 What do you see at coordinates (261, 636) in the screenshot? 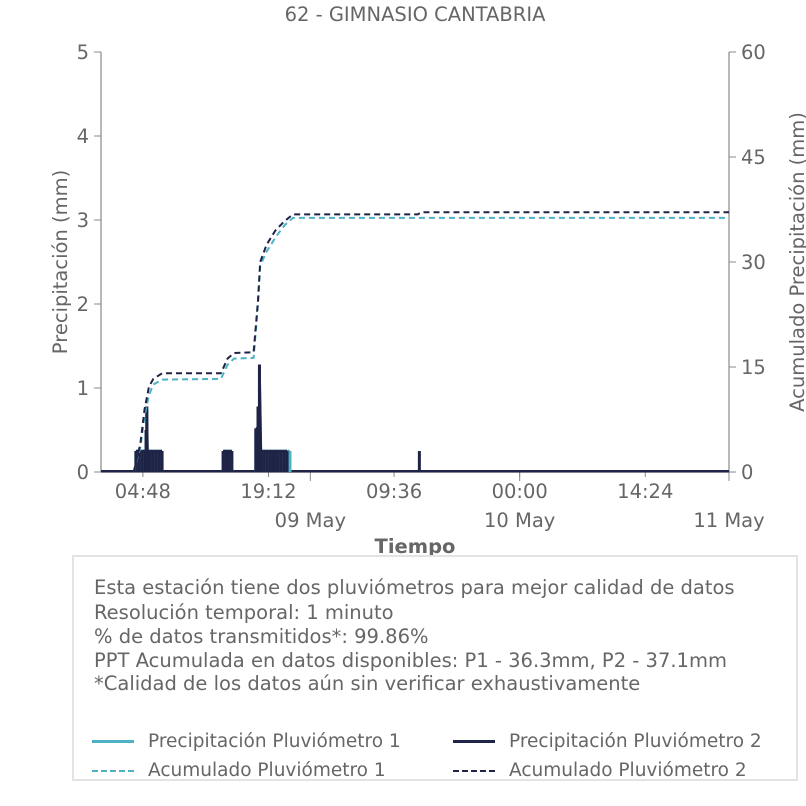
I see `info-transmitted: % de datos transmitidos*: 99.86%` at bounding box center [261, 636].